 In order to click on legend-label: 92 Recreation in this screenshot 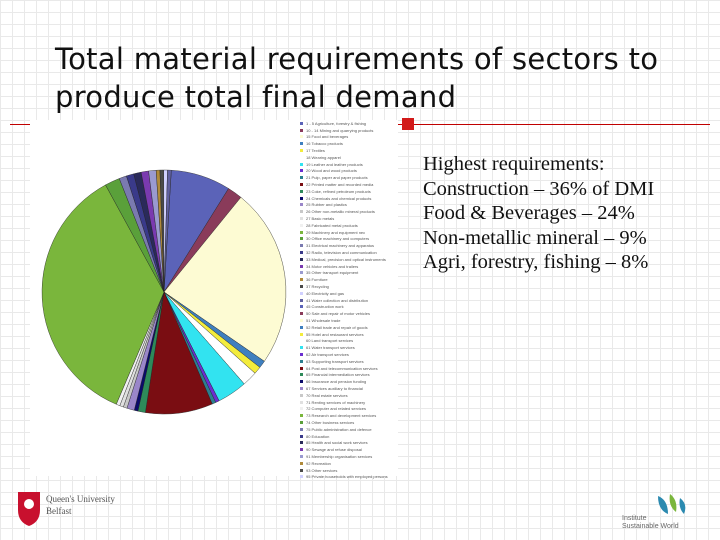, I will do `click(318, 463)`.